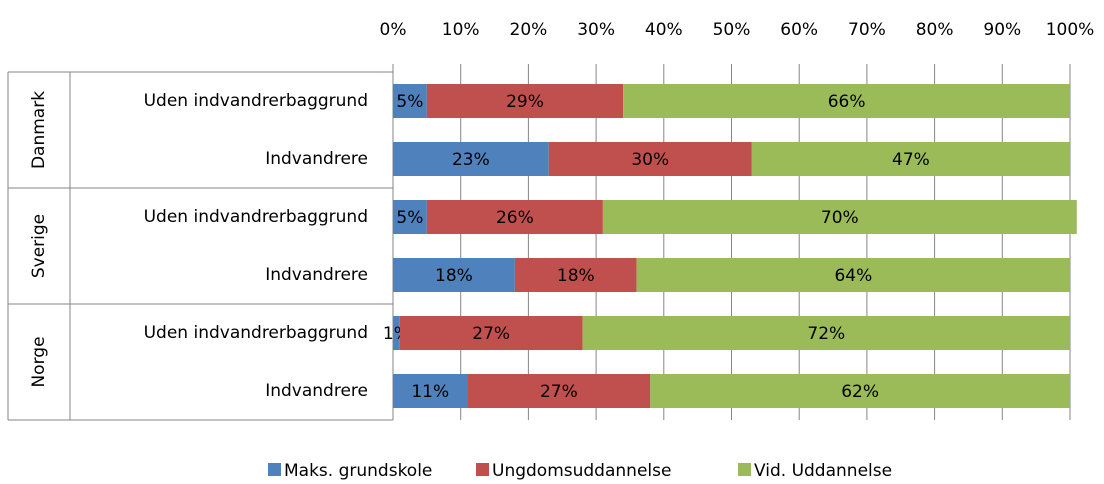  I want to click on group-label: Sverige, so click(39, 246).